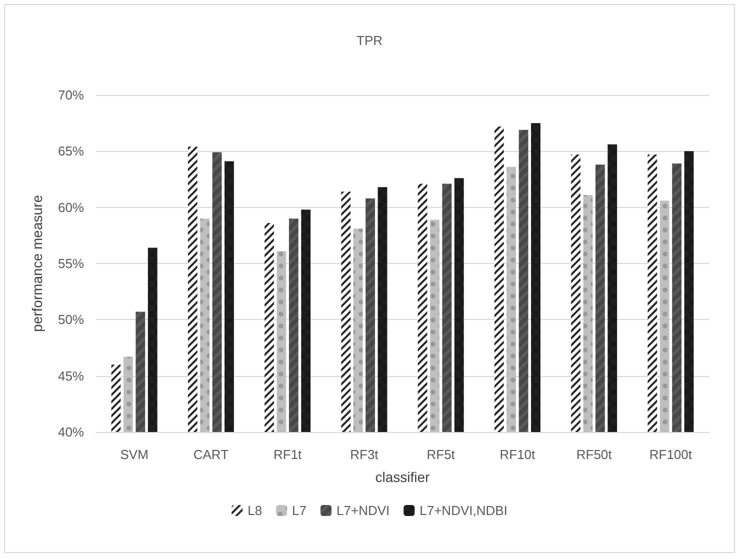  Describe the element at coordinates (71, 95) in the screenshot. I see `y-tick-label: 70%` at that location.